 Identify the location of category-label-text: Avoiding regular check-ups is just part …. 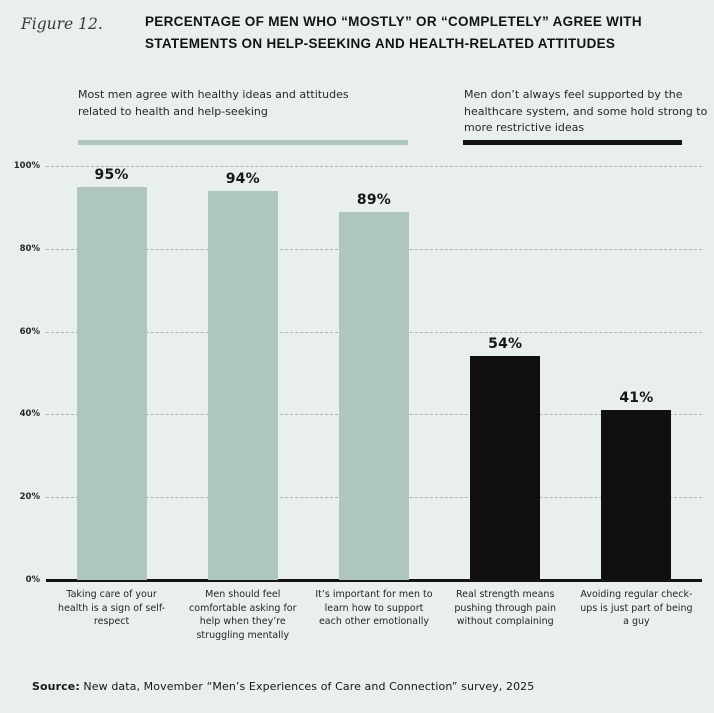
(636, 608).